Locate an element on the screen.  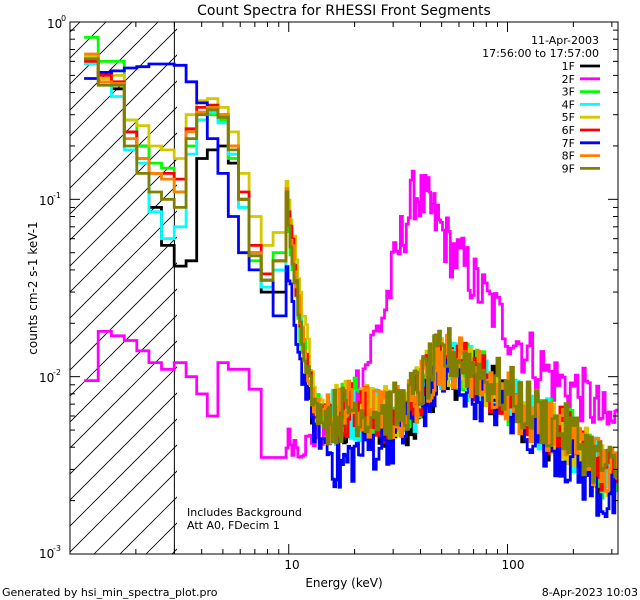
y-tick-base-1e0: 10 is located at coordinates (54, 24).